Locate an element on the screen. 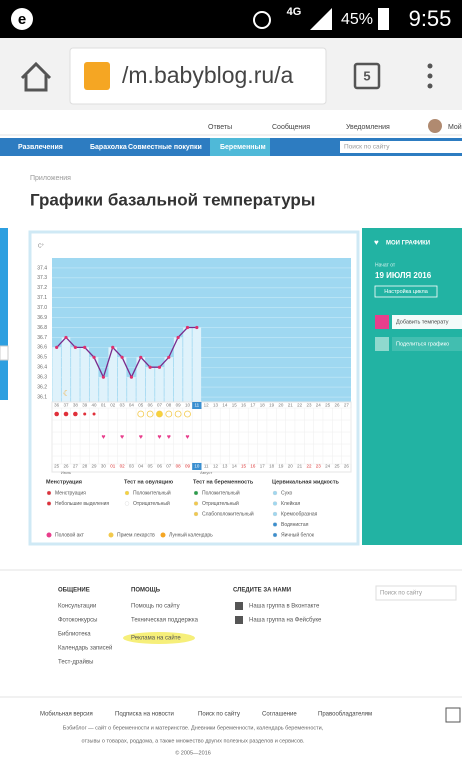 The height and width of the screenshot is (770, 462). cycle-day: 07 is located at coordinates (160, 405).